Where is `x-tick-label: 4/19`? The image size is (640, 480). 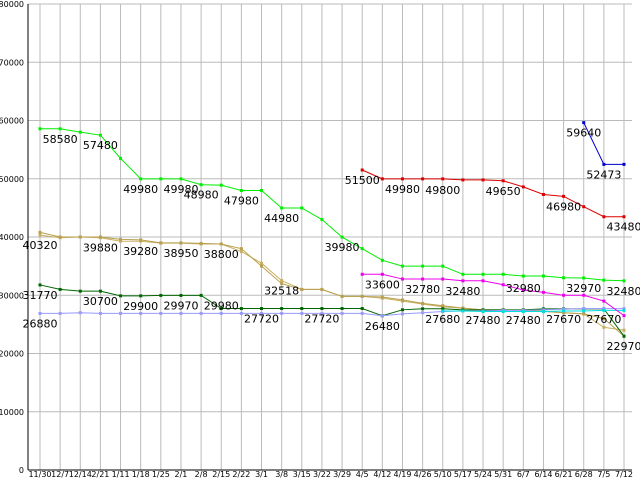
x-tick-label: 4/19 is located at coordinates (402, 474).